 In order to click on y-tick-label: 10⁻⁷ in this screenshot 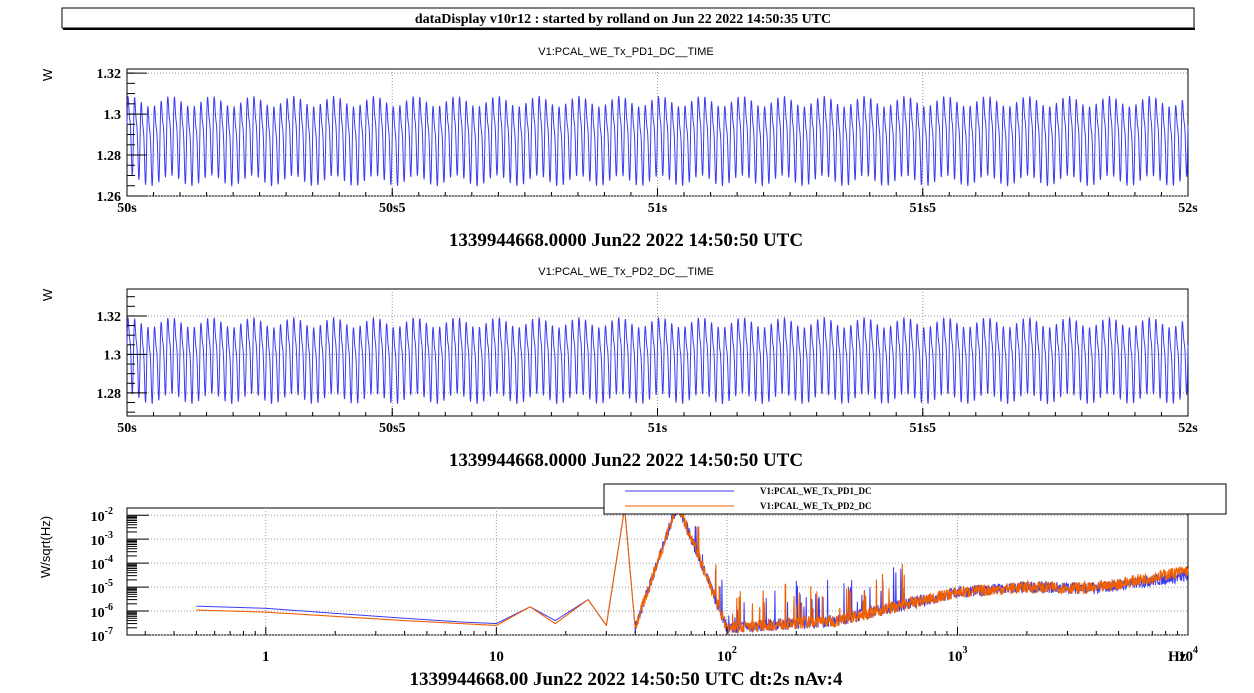, I will do `click(102, 635)`.